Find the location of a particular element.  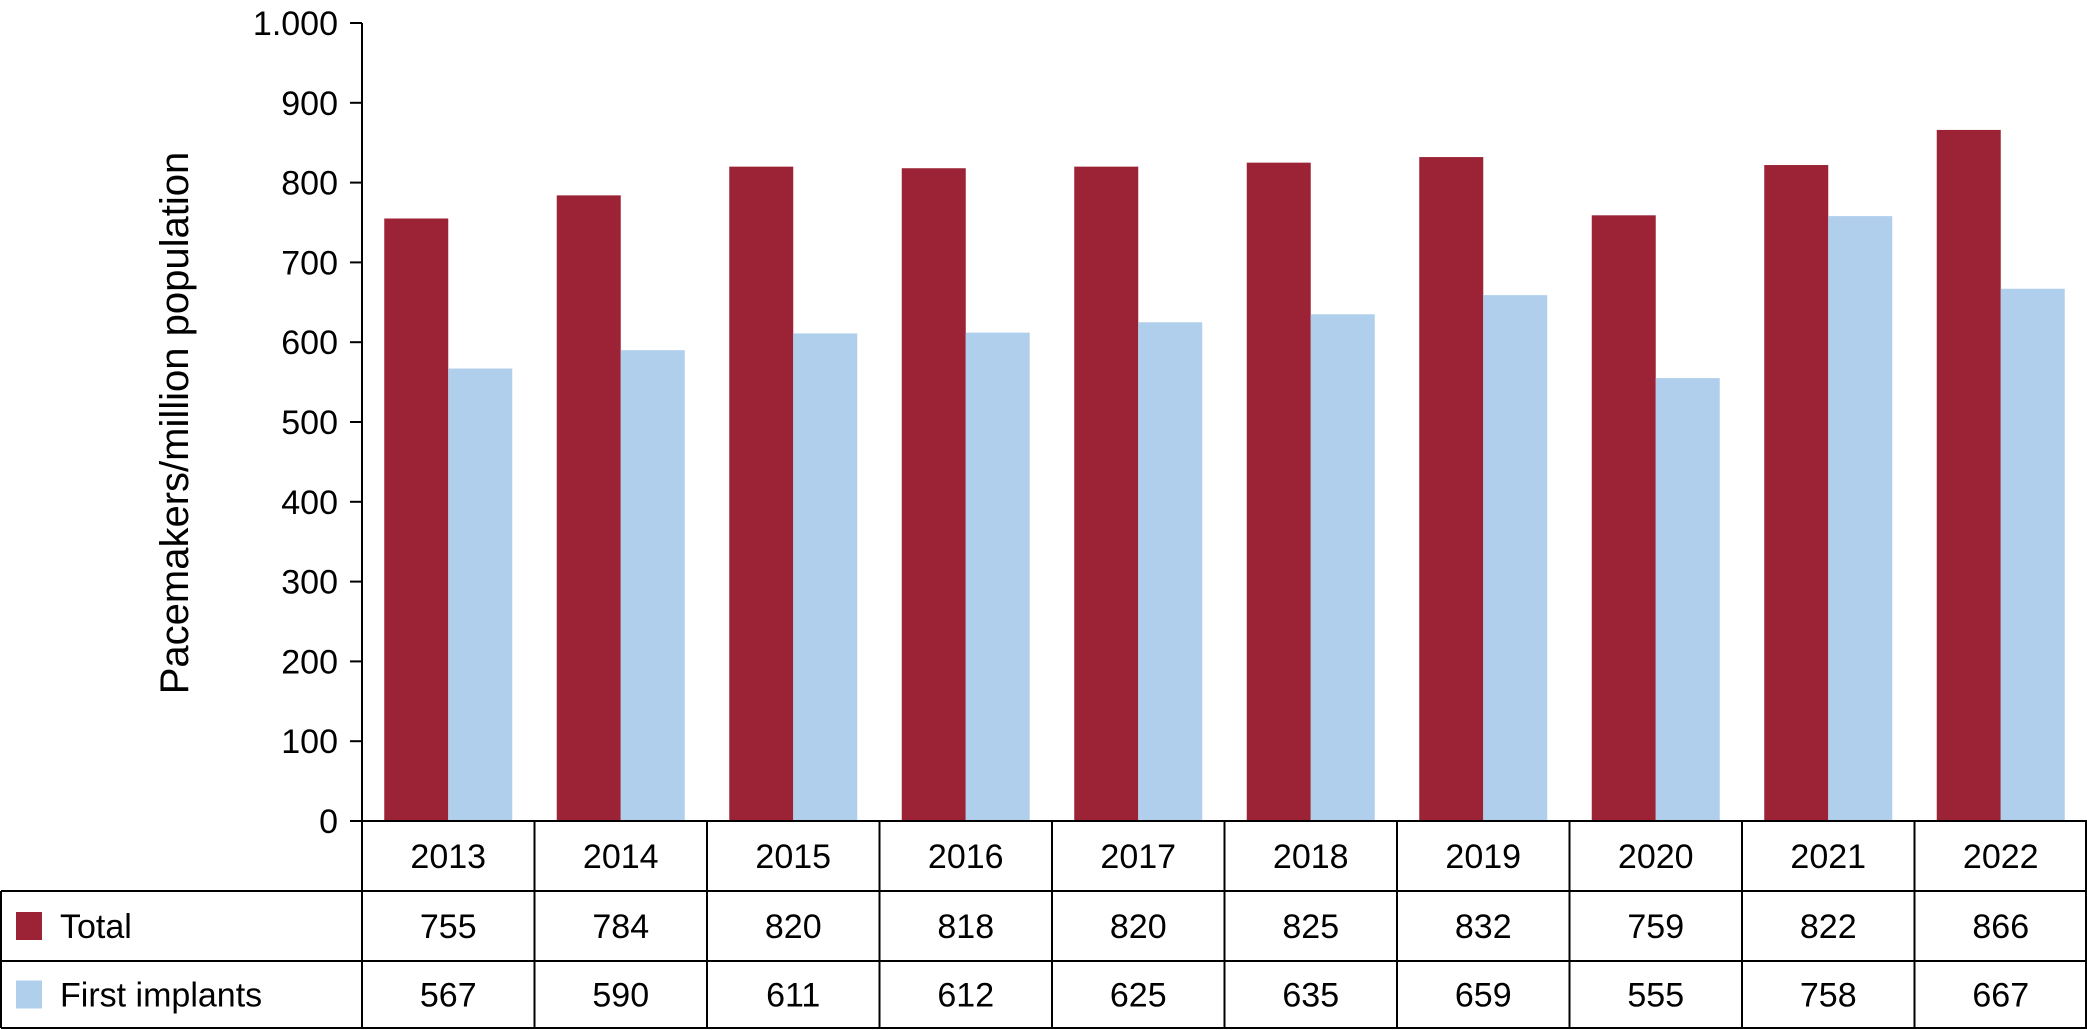

y-tick-label: 300 is located at coordinates (309, 583).